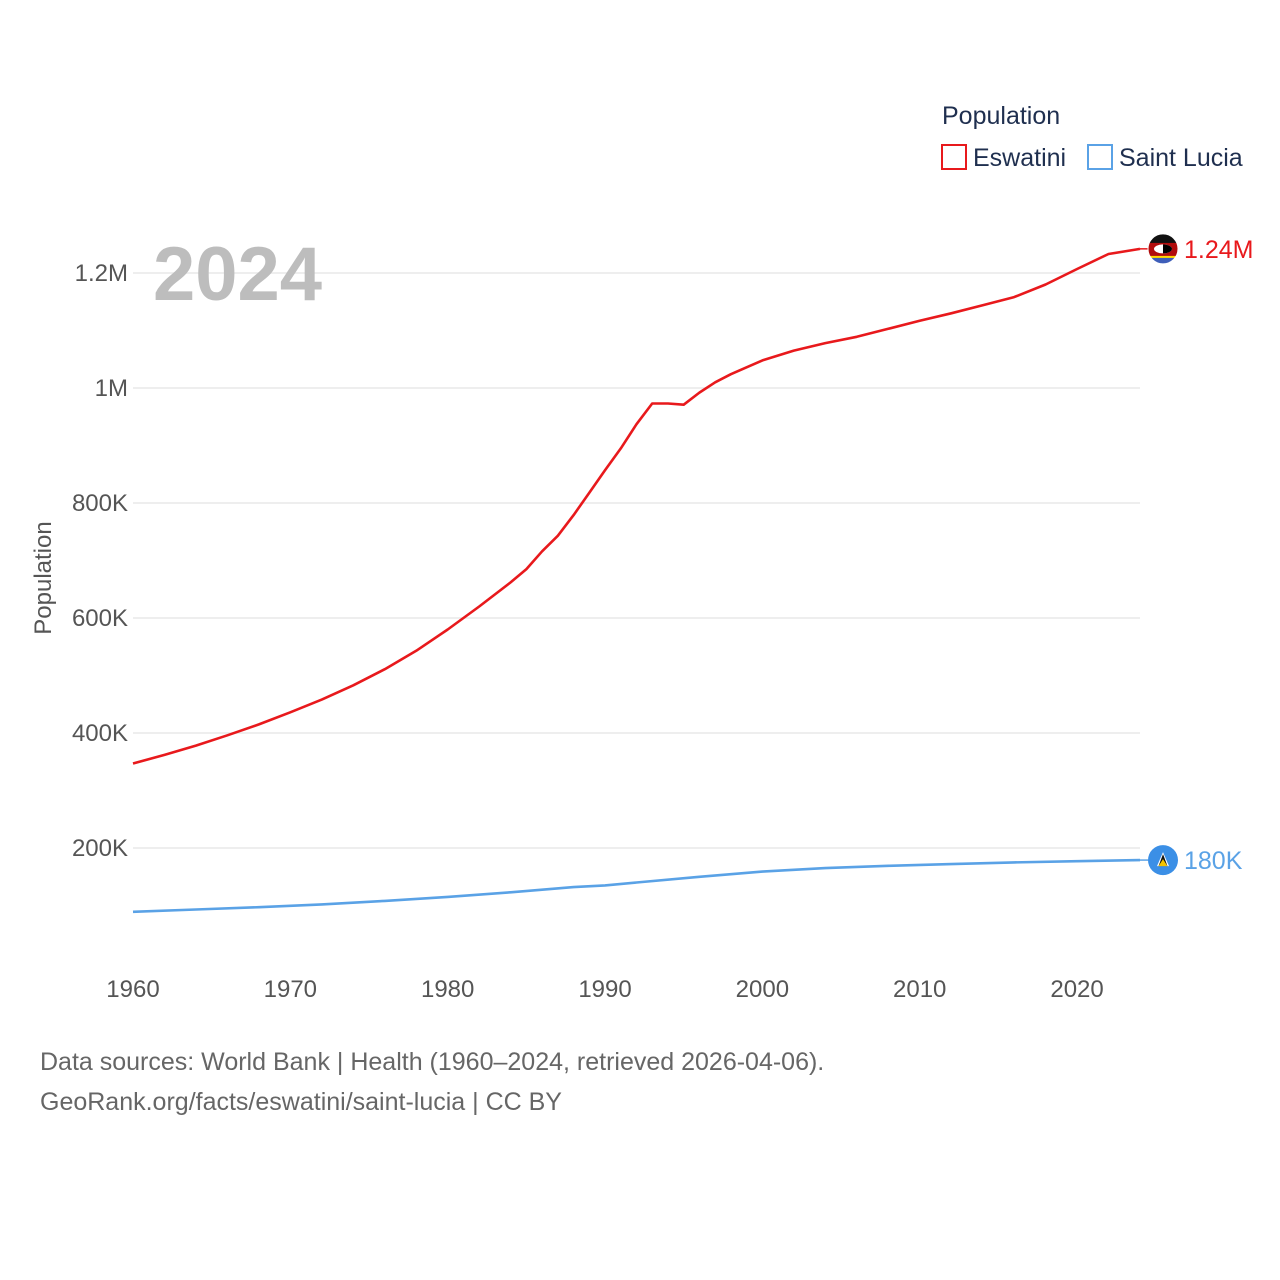 This screenshot has height=1280, width=1280. I want to click on legend: Population Eswatini Saint Lucia, so click(1092, 137).